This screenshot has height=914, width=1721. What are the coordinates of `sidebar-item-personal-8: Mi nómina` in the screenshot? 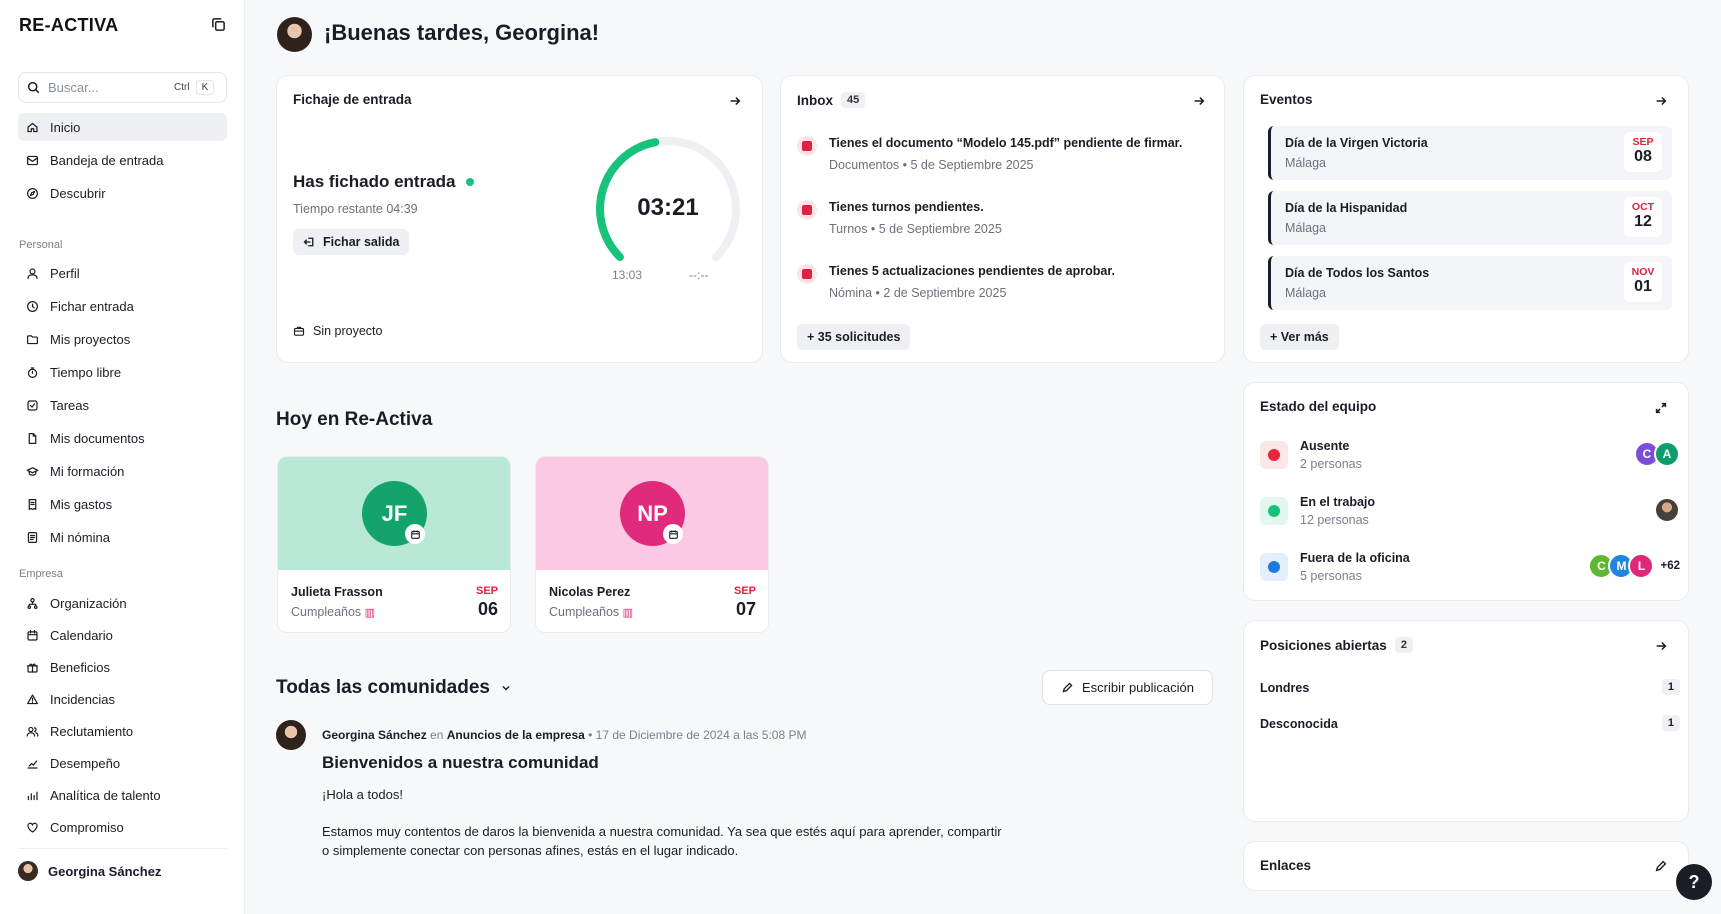 It's located at (122, 537).